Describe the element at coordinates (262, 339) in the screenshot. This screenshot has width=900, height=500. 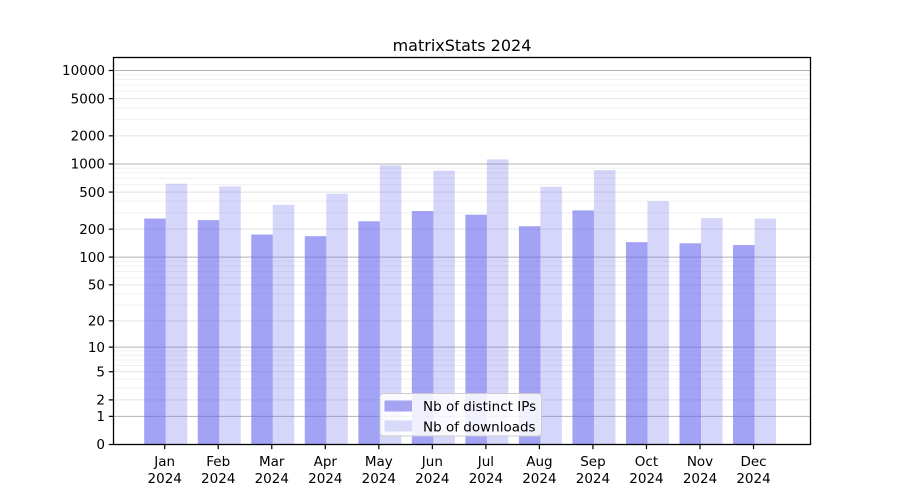
I see `bar-distinct-ips-mar` at that location.